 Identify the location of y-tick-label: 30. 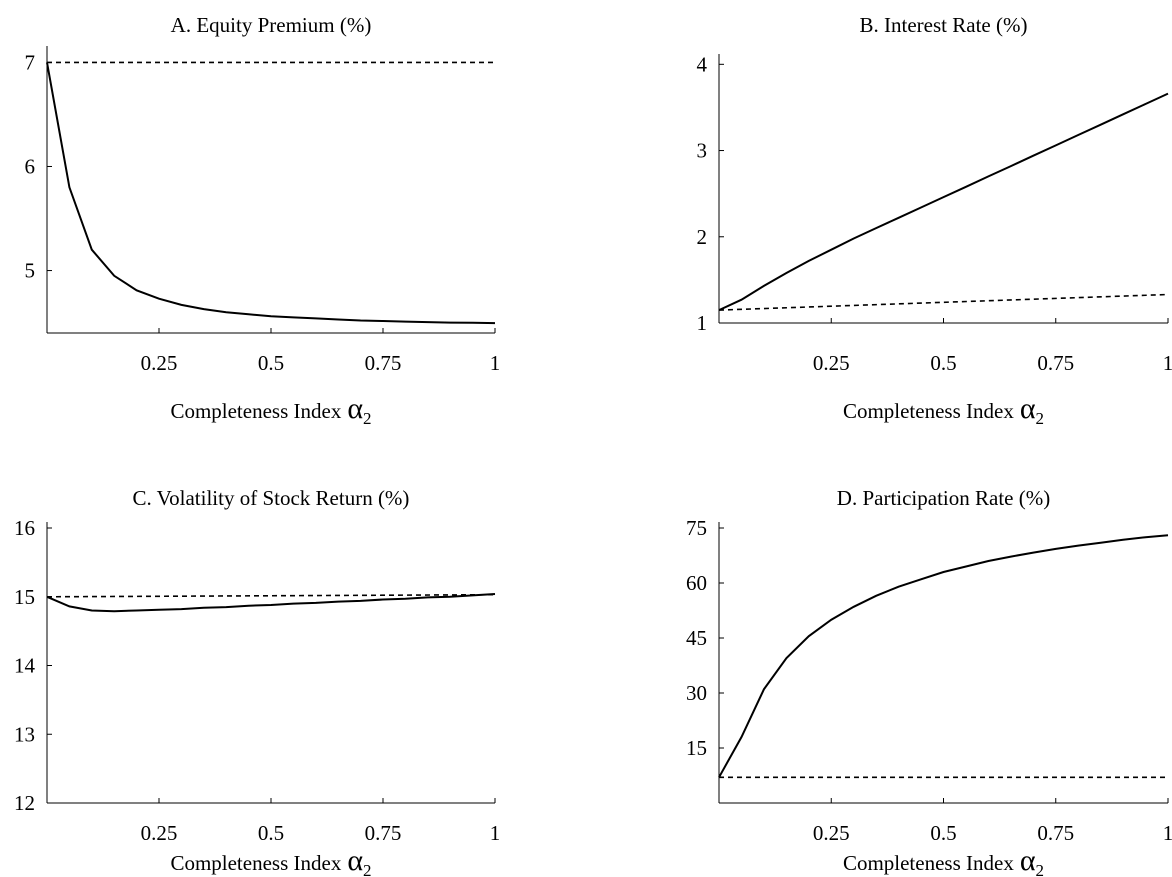
(696, 693).